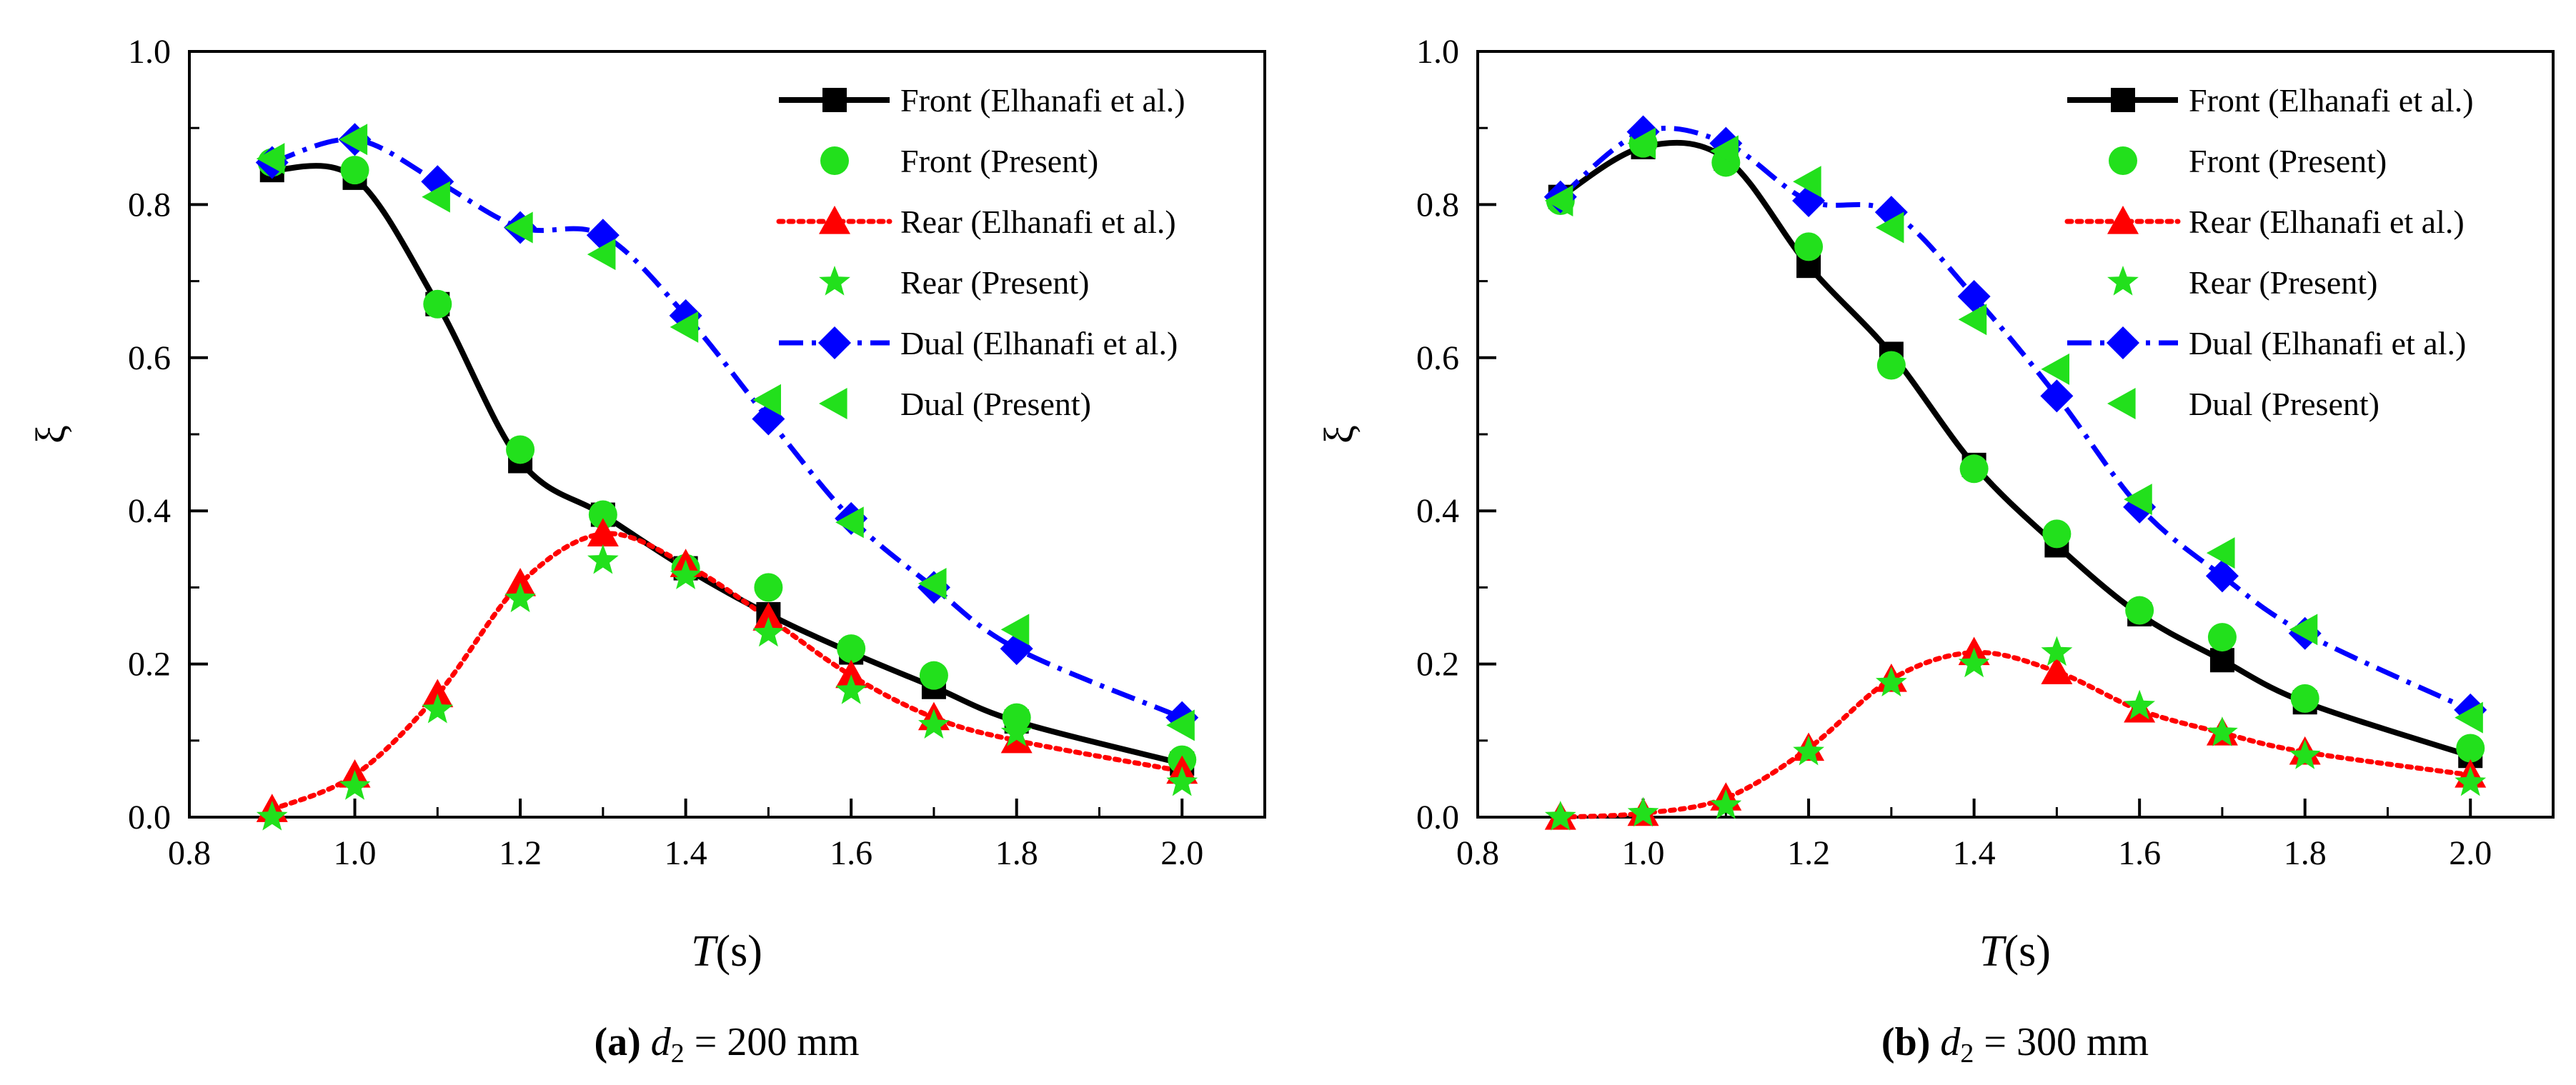 The width and height of the screenshot is (2576, 1085). I want to click on panel-caption-rest: = 200 mm, so click(777, 1042).